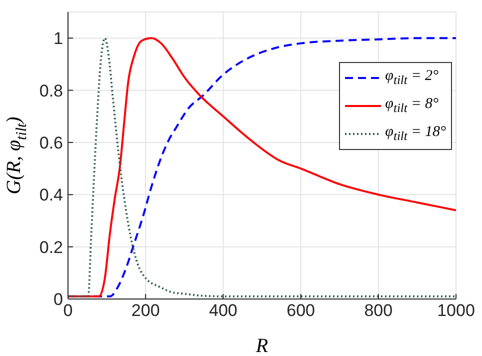 This screenshot has width=482, height=356. Describe the element at coordinates (145, 310) in the screenshot. I see `x-tick-label: 200` at that location.